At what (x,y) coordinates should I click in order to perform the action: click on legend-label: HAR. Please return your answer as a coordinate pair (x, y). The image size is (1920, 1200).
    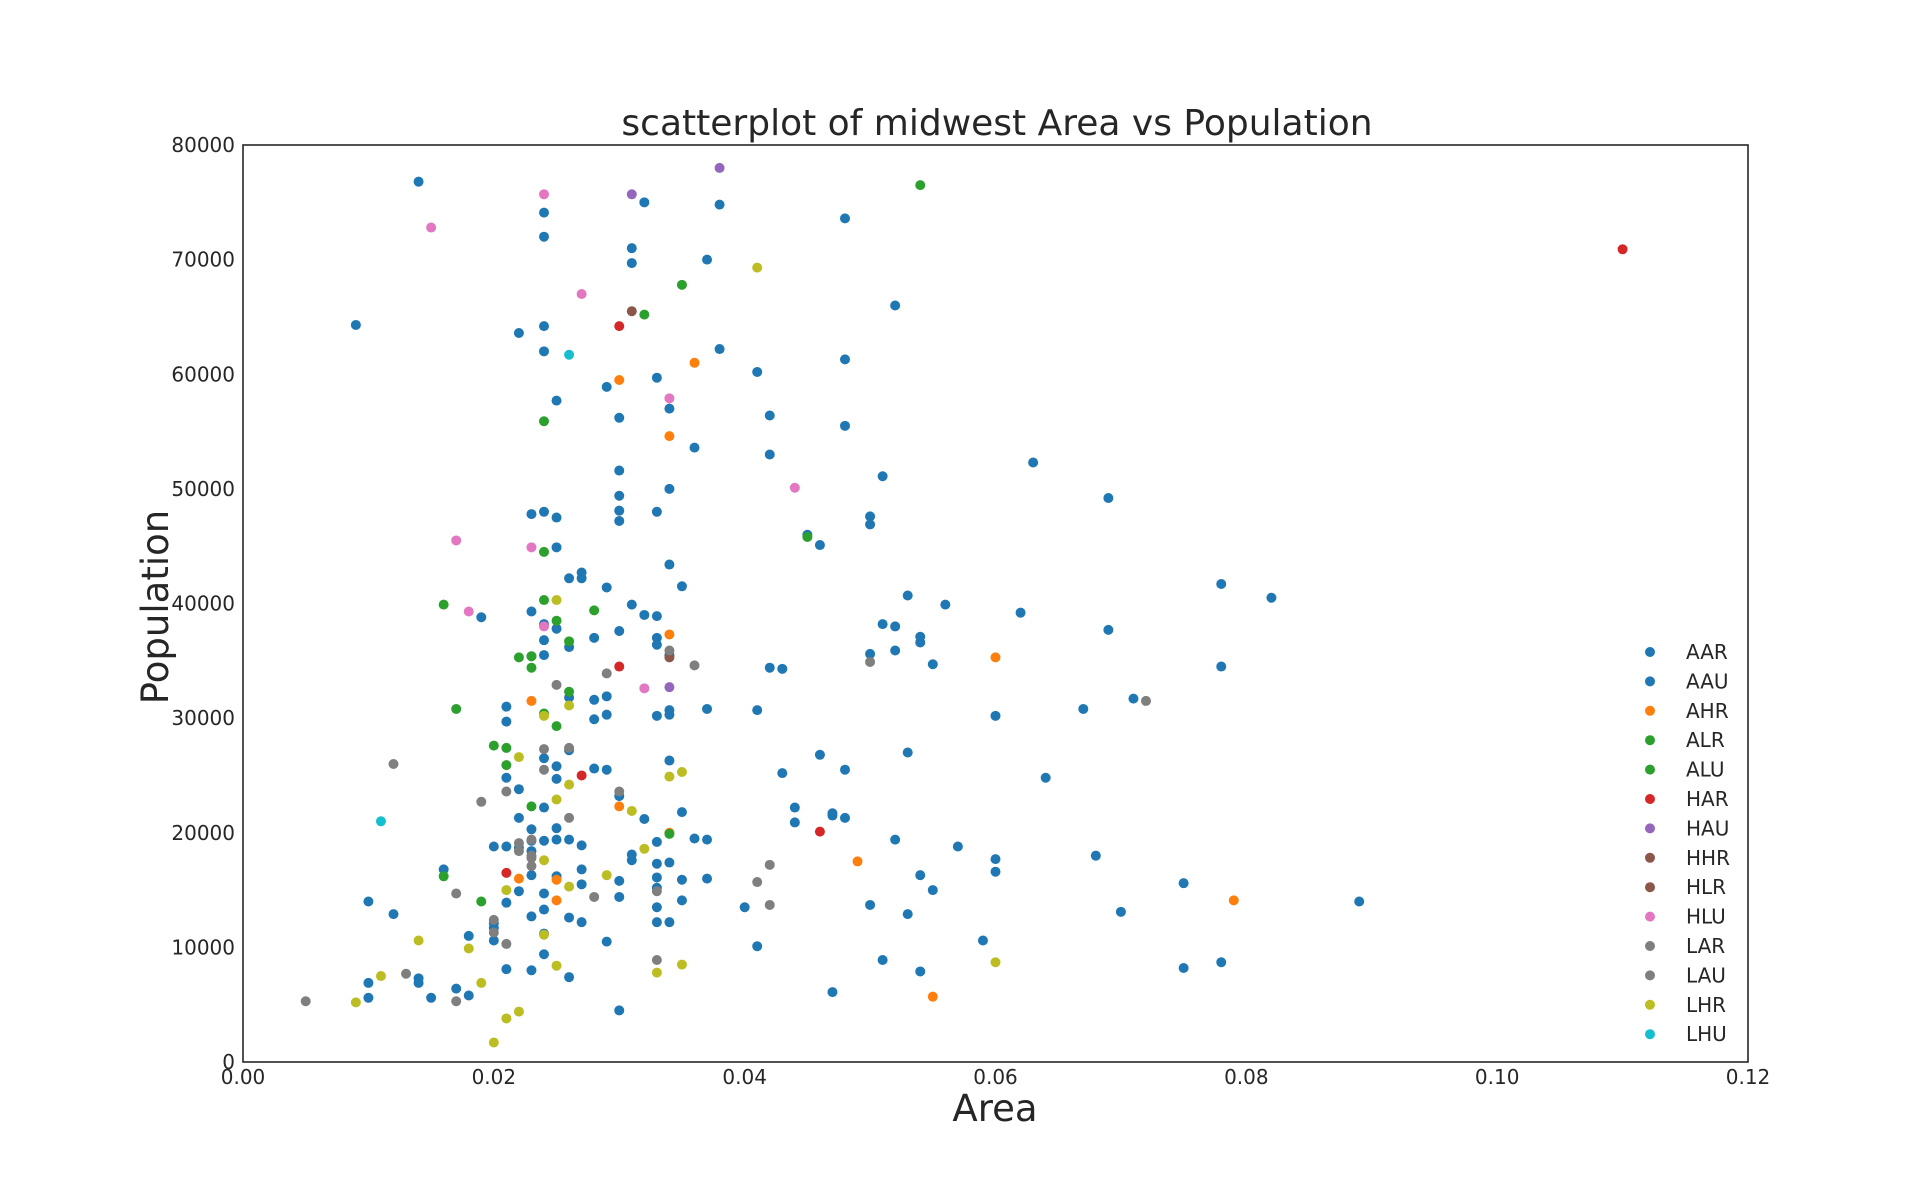
    Looking at the image, I should click on (1707, 799).